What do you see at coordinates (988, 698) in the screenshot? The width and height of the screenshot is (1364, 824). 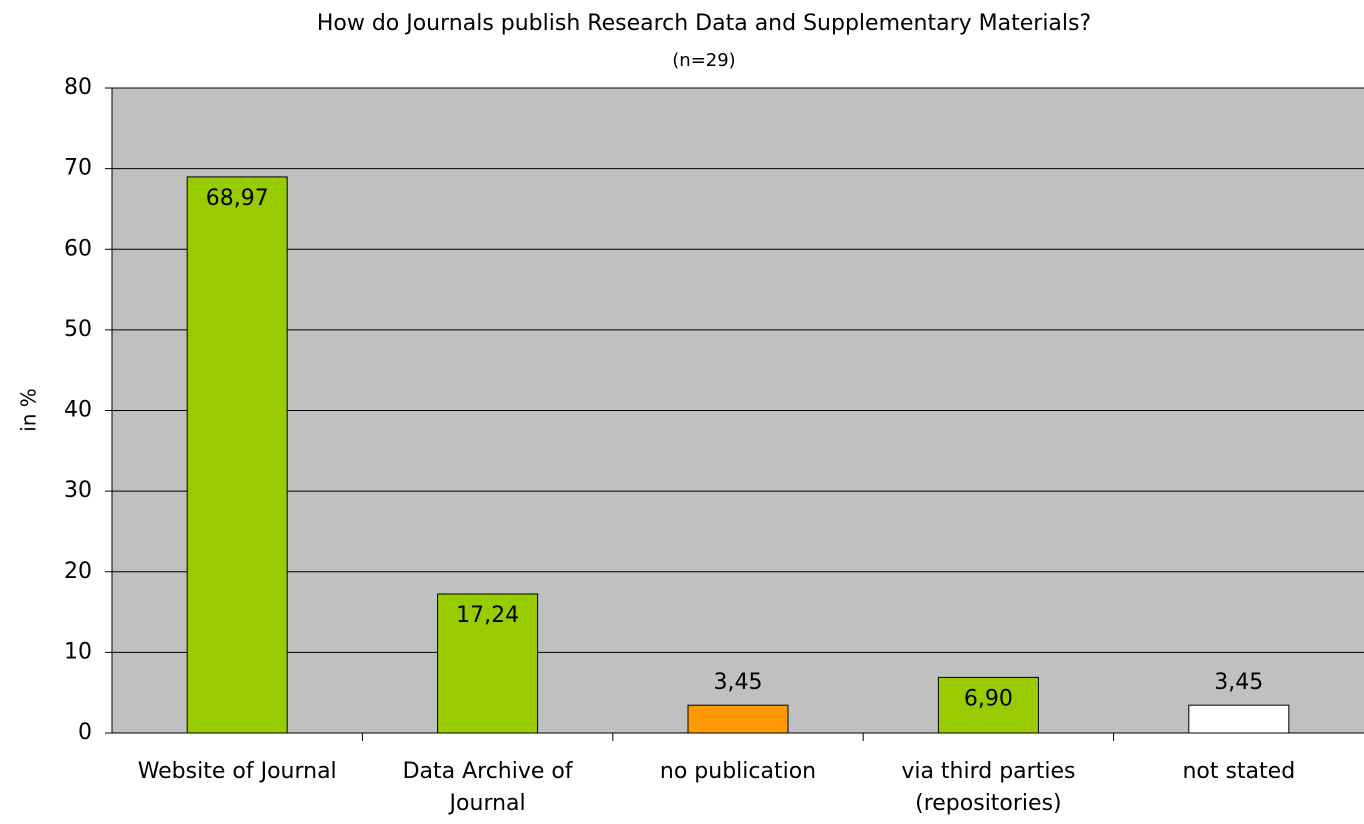 I see `data-label: 6,90` at bounding box center [988, 698].